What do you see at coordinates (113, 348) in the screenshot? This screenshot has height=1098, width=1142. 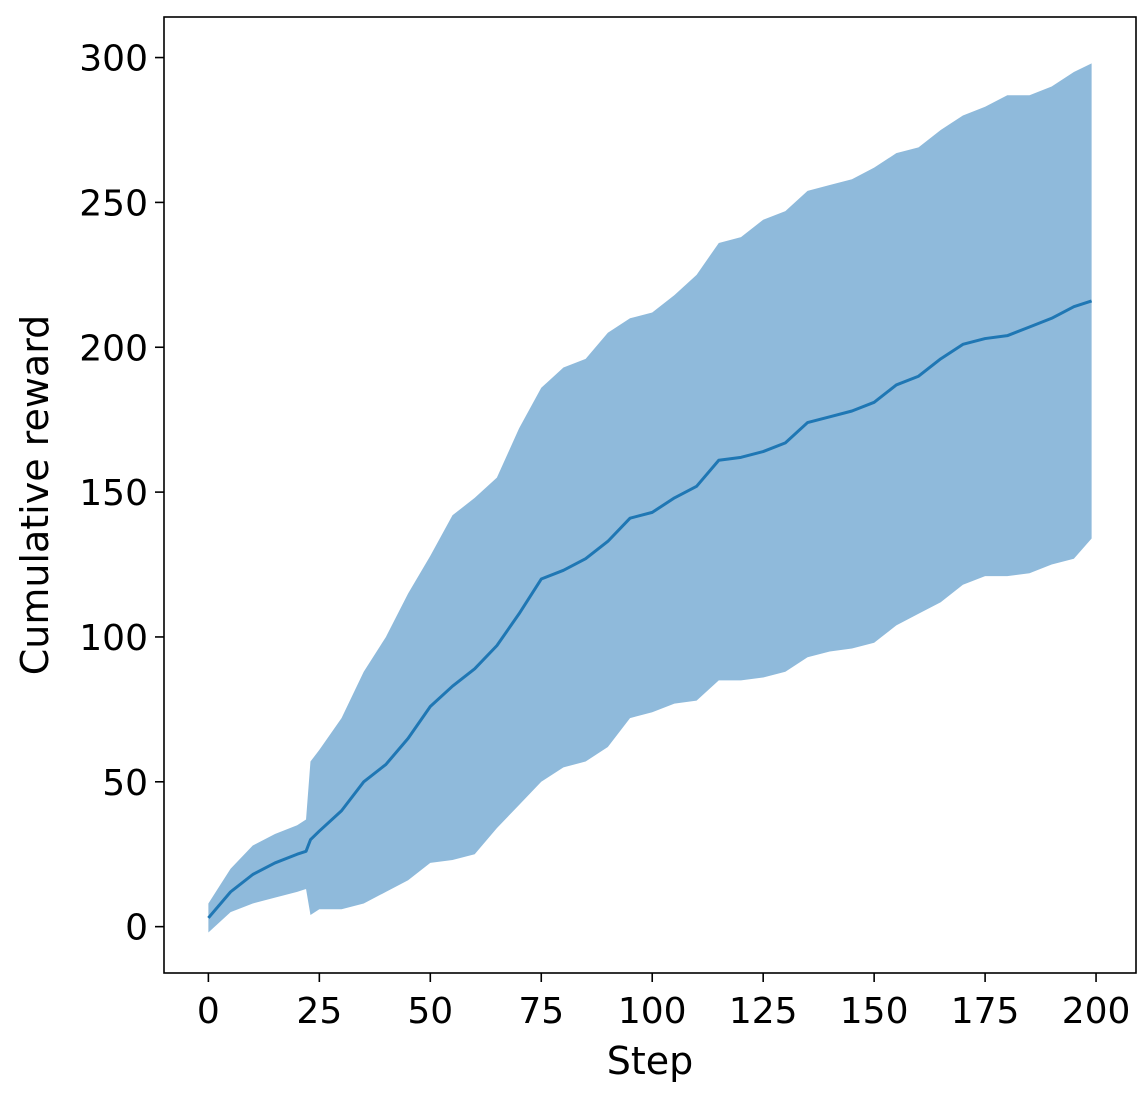 I see `y-tick-label: 200` at bounding box center [113, 348].